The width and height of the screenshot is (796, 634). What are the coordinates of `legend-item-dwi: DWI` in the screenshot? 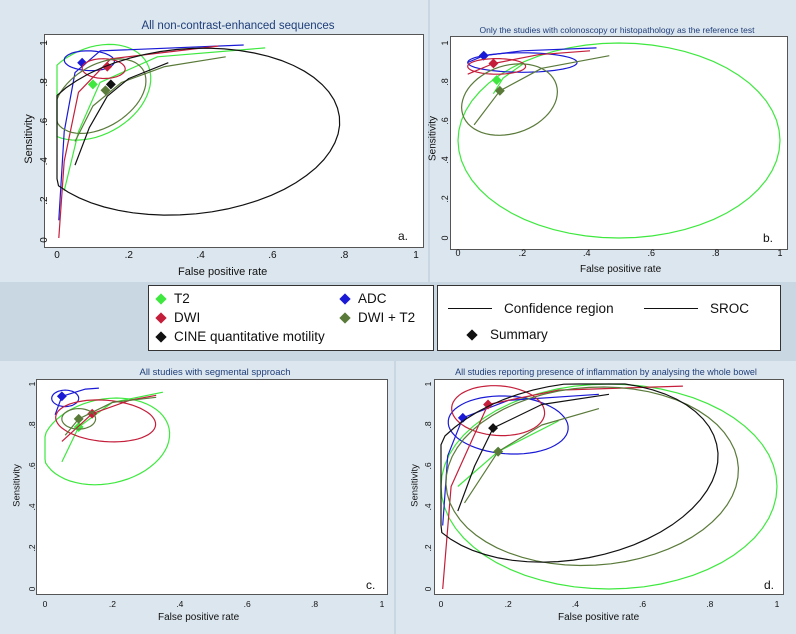 It's located at (178, 317).